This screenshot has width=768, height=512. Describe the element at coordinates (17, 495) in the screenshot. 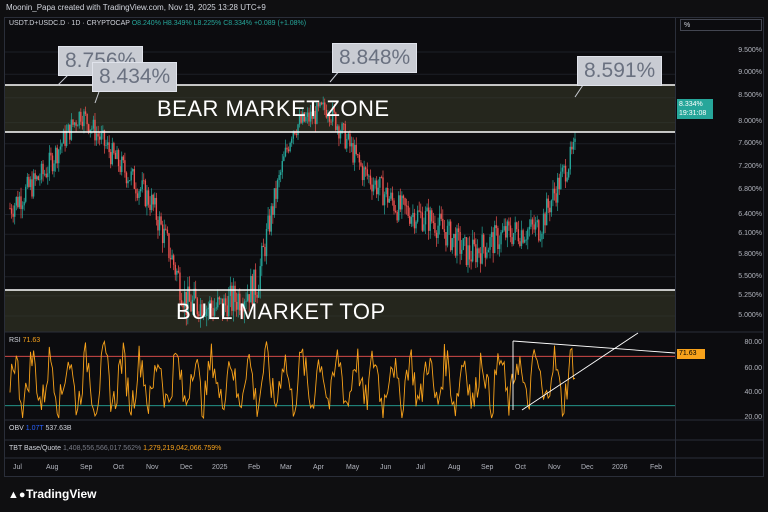

I see `tradingview-icon: ▲●` at that location.